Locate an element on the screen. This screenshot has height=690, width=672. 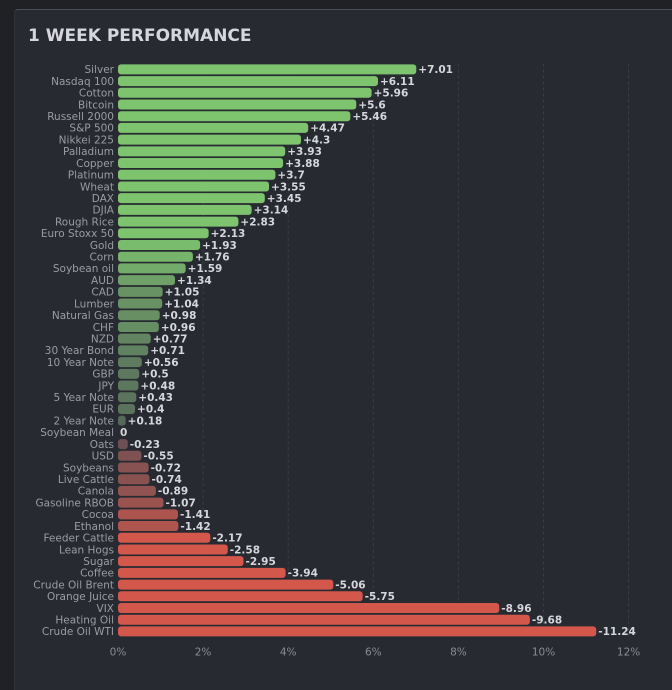
value-label: -2.17 is located at coordinates (227, 539).